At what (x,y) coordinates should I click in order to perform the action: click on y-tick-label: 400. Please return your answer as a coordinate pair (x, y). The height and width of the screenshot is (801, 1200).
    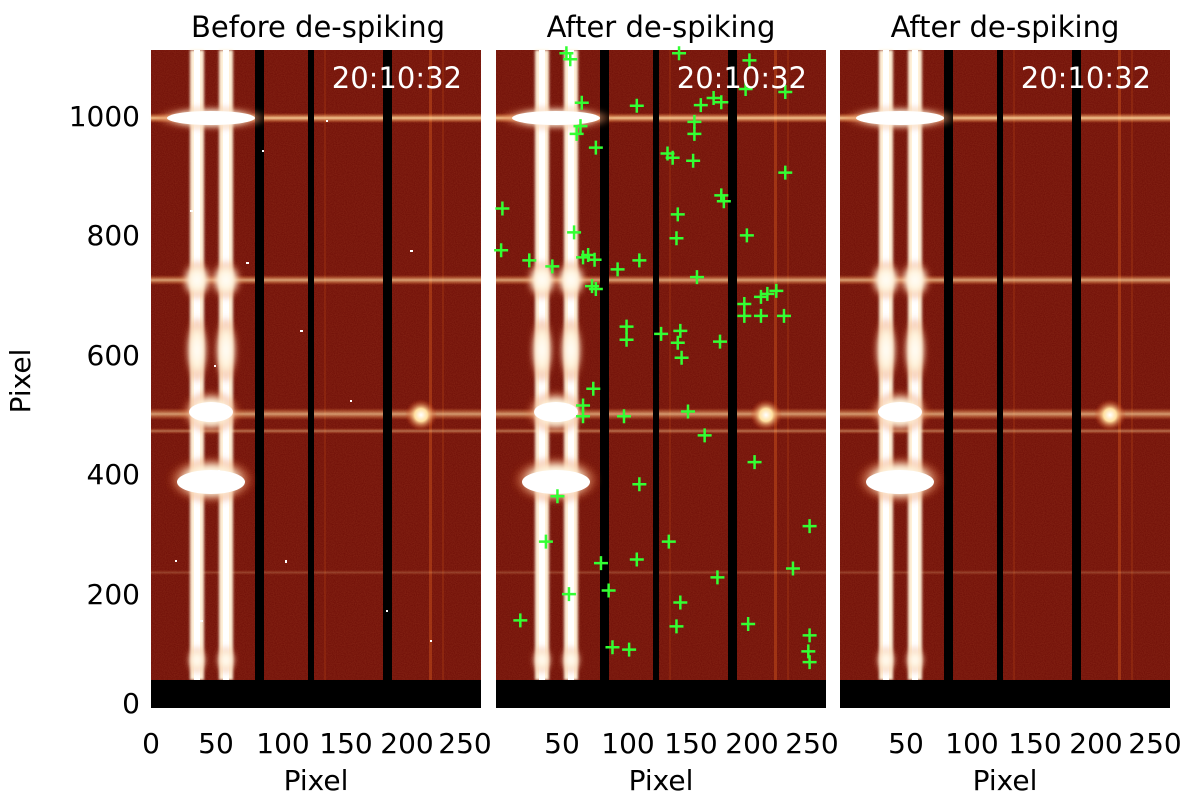
    Looking at the image, I should click on (113, 474).